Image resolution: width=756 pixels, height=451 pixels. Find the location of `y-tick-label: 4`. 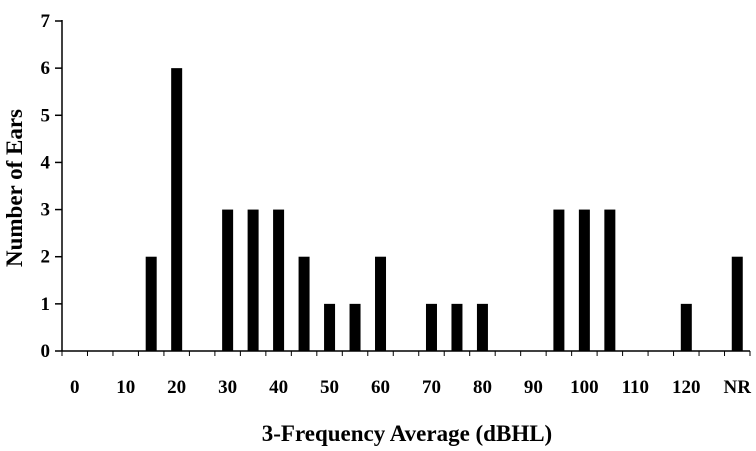

y-tick-label: 4 is located at coordinates (46, 162).